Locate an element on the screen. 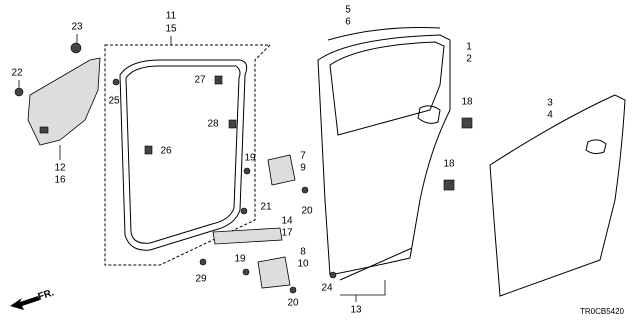 The width and height of the screenshot is (640, 320). callout-number: 28 is located at coordinates (213, 124).